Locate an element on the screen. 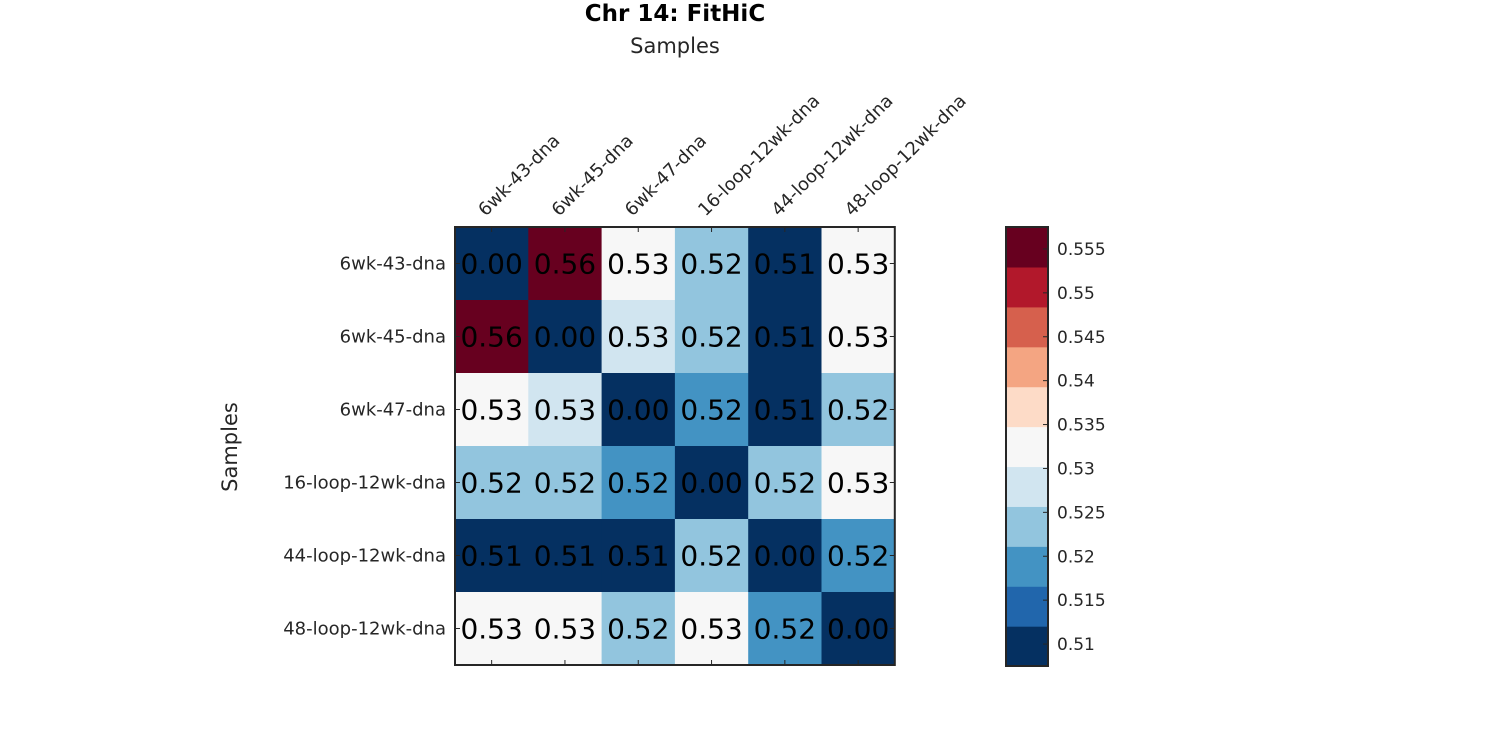 The width and height of the screenshot is (1500, 750). colorbar-tick-label: 0.515 is located at coordinates (1081, 601).